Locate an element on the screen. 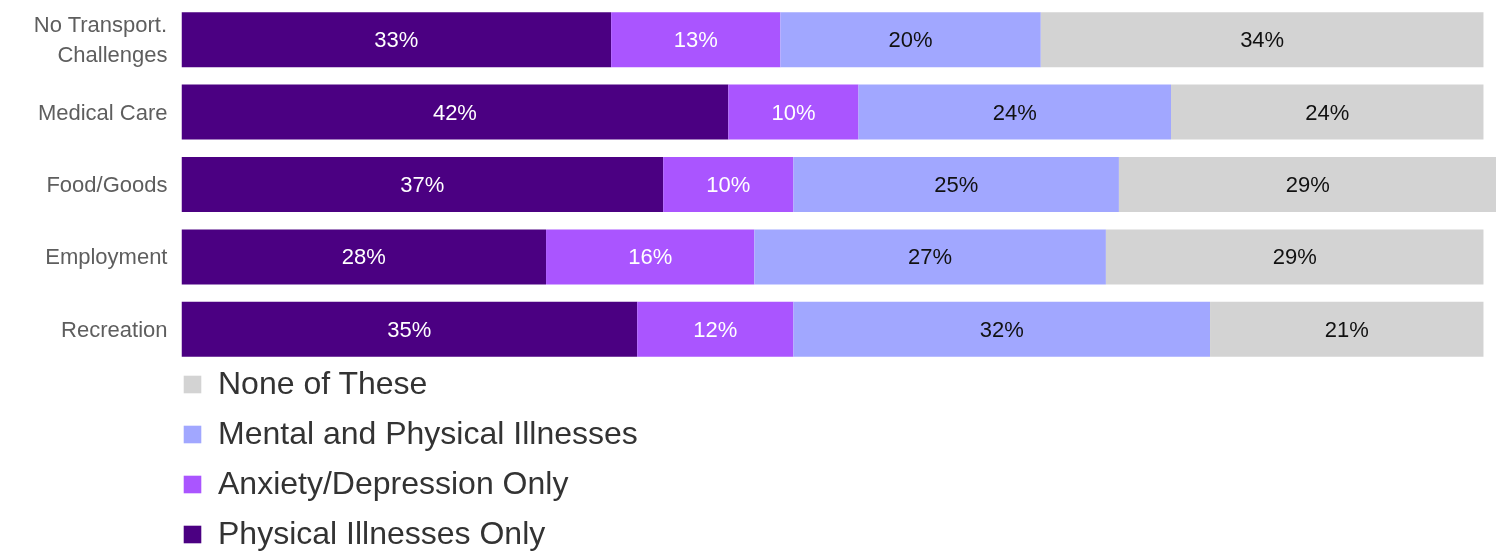 This screenshot has width=1496, height=552. data-label: 12% is located at coordinates (715, 329).